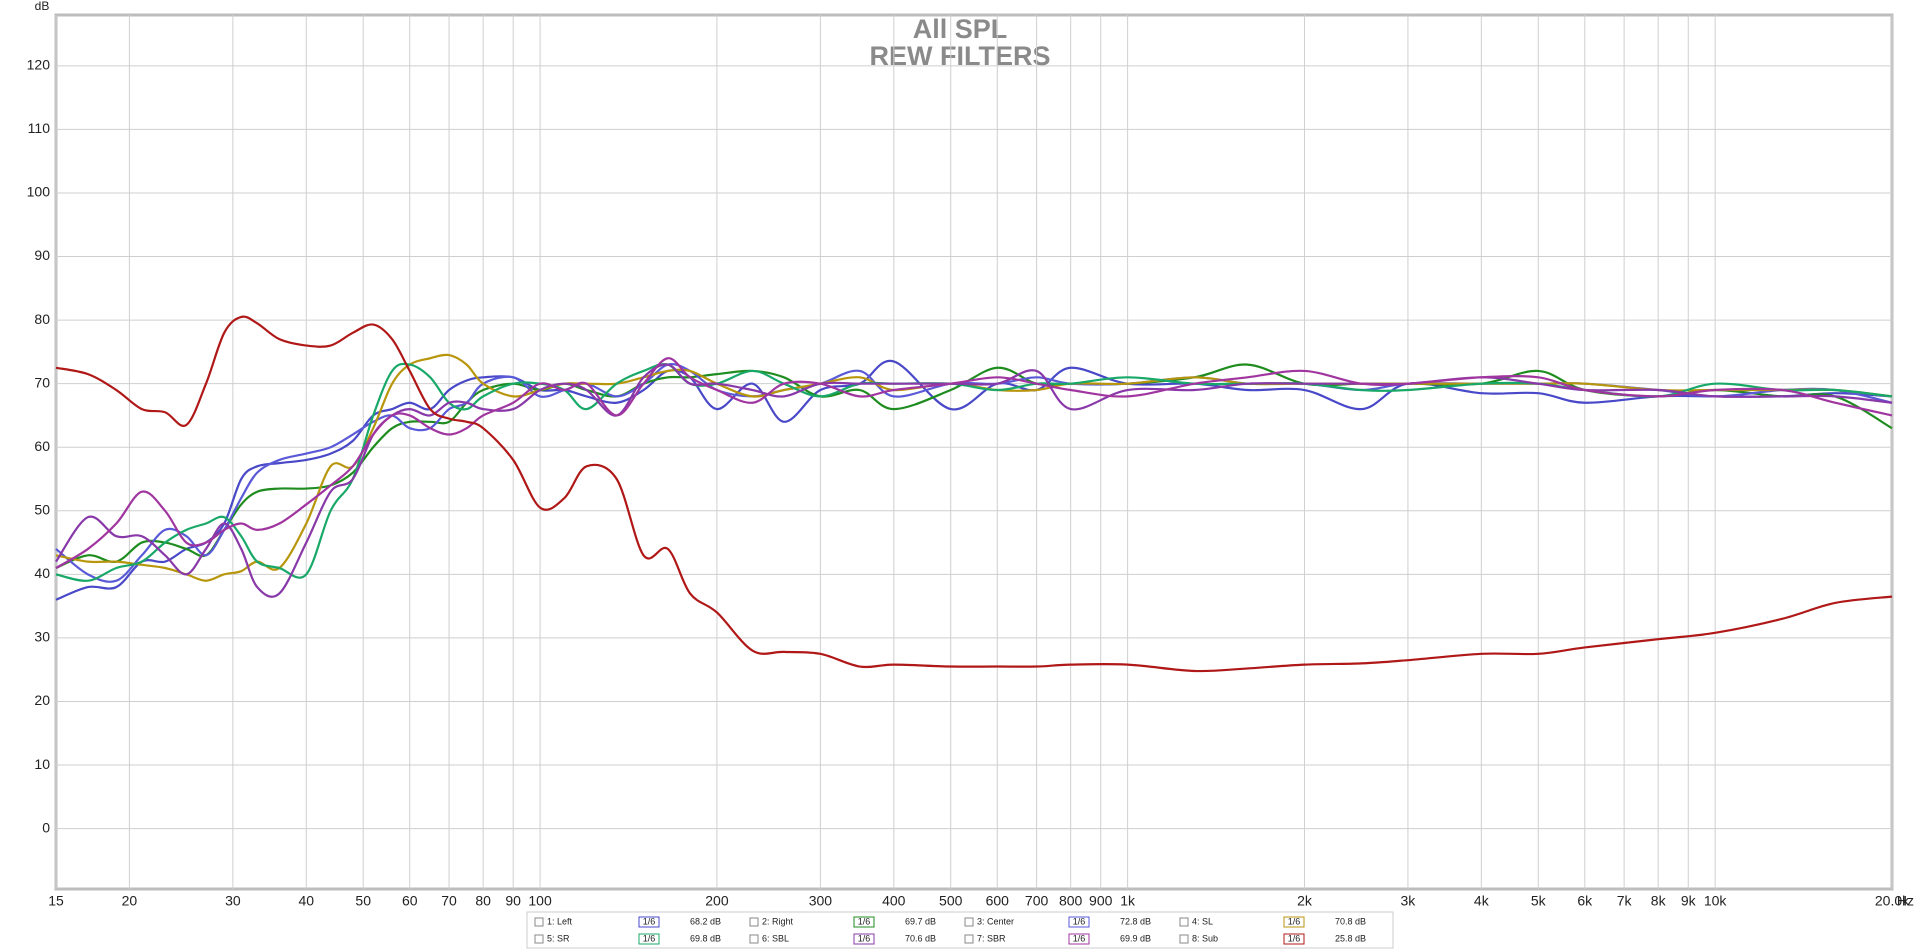 Image resolution: width=1920 pixels, height=950 pixels. What do you see at coordinates (449, 901) in the screenshot?
I see `x-tick-label: 70` at bounding box center [449, 901].